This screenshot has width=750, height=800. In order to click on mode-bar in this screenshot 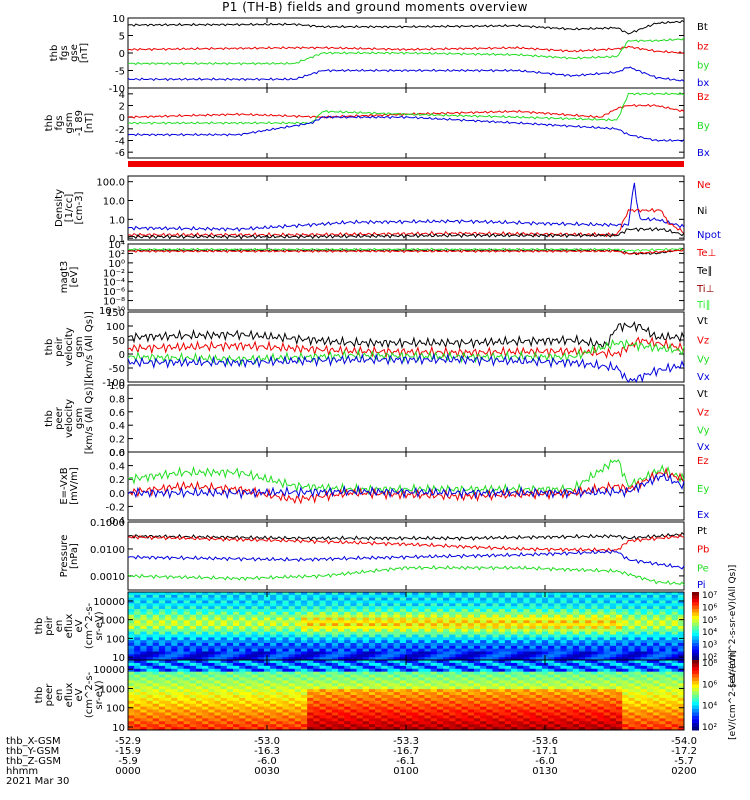, I will do `click(406, 164)`.